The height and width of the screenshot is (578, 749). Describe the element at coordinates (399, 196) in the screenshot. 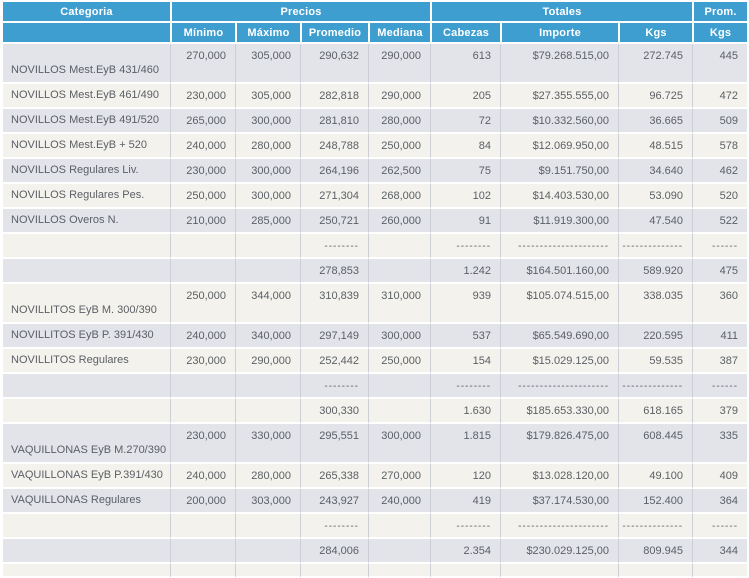

I see `mediana-cell: 268,000` at that location.